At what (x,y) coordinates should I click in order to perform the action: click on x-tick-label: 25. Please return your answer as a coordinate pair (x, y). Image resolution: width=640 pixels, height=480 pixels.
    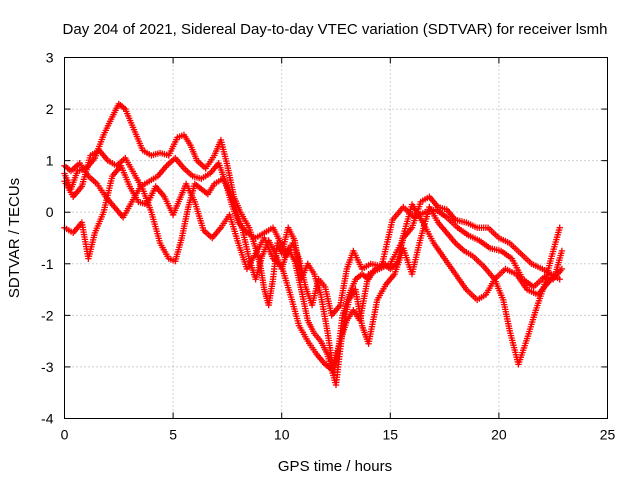
    Looking at the image, I should click on (608, 435).